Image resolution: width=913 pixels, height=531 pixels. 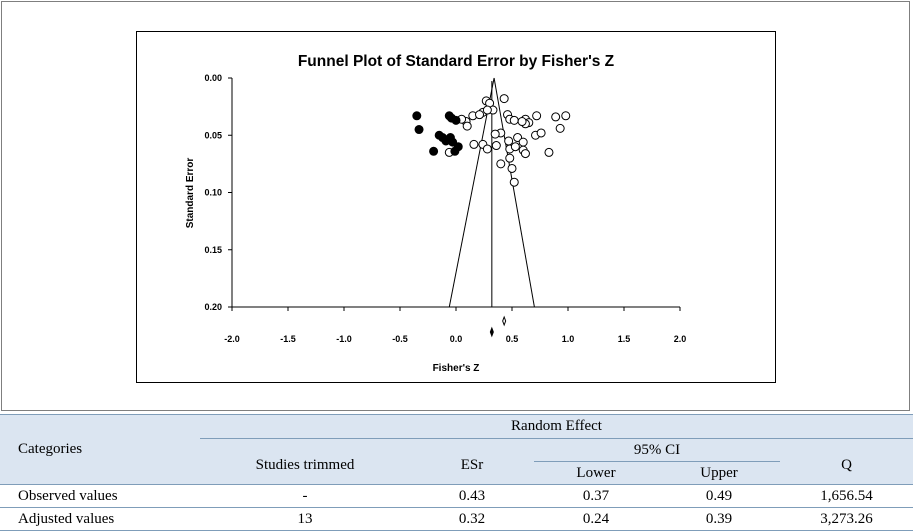 I want to click on summary-diamonds, so click(x=498, y=326).